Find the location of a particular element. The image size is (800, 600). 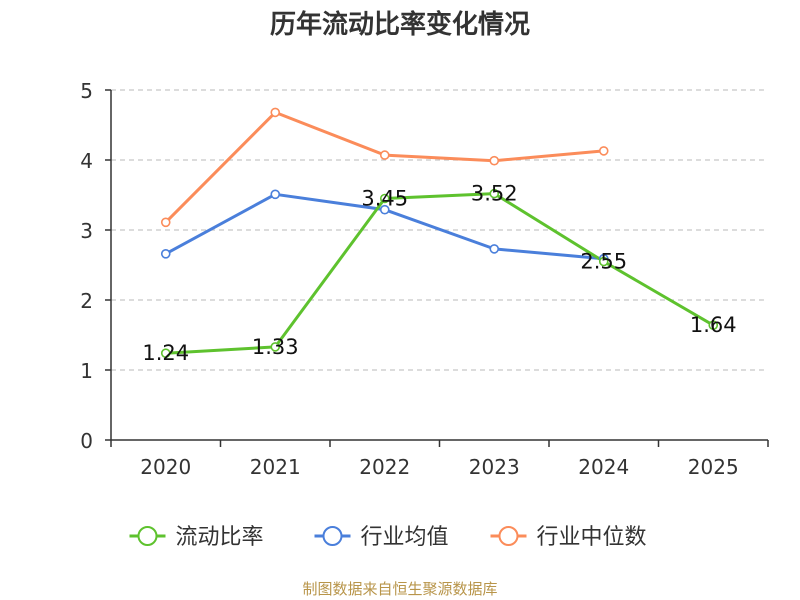

x-tick-label: 2025 is located at coordinates (713, 467).